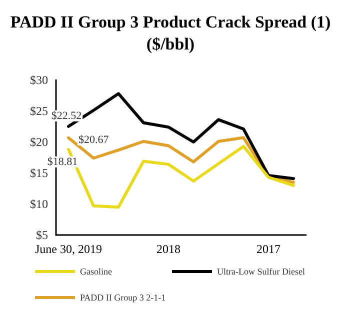 The image size is (341, 333). Describe the element at coordinates (39, 204) in the screenshot. I see `y-tick-label: $10` at that location.